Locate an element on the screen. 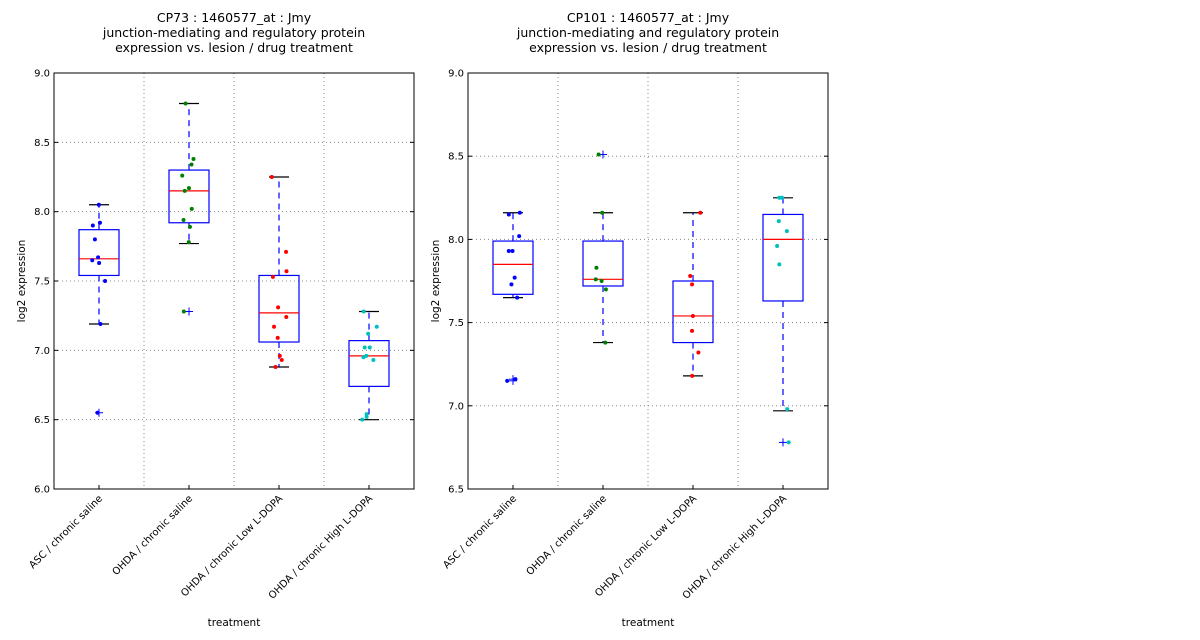 The width and height of the screenshot is (1200, 640). x-axis-label: treatment is located at coordinates (648, 623).